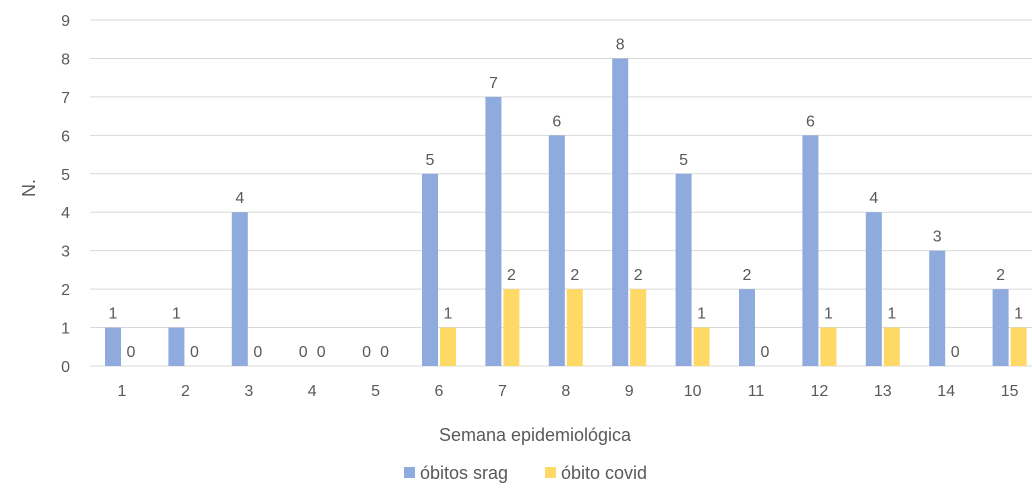 This screenshot has height=490, width=1032. What do you see at coordinates (65, 136) in the screenshot?
I see `y-tick-label: 6` at bounding box center [65, 136].